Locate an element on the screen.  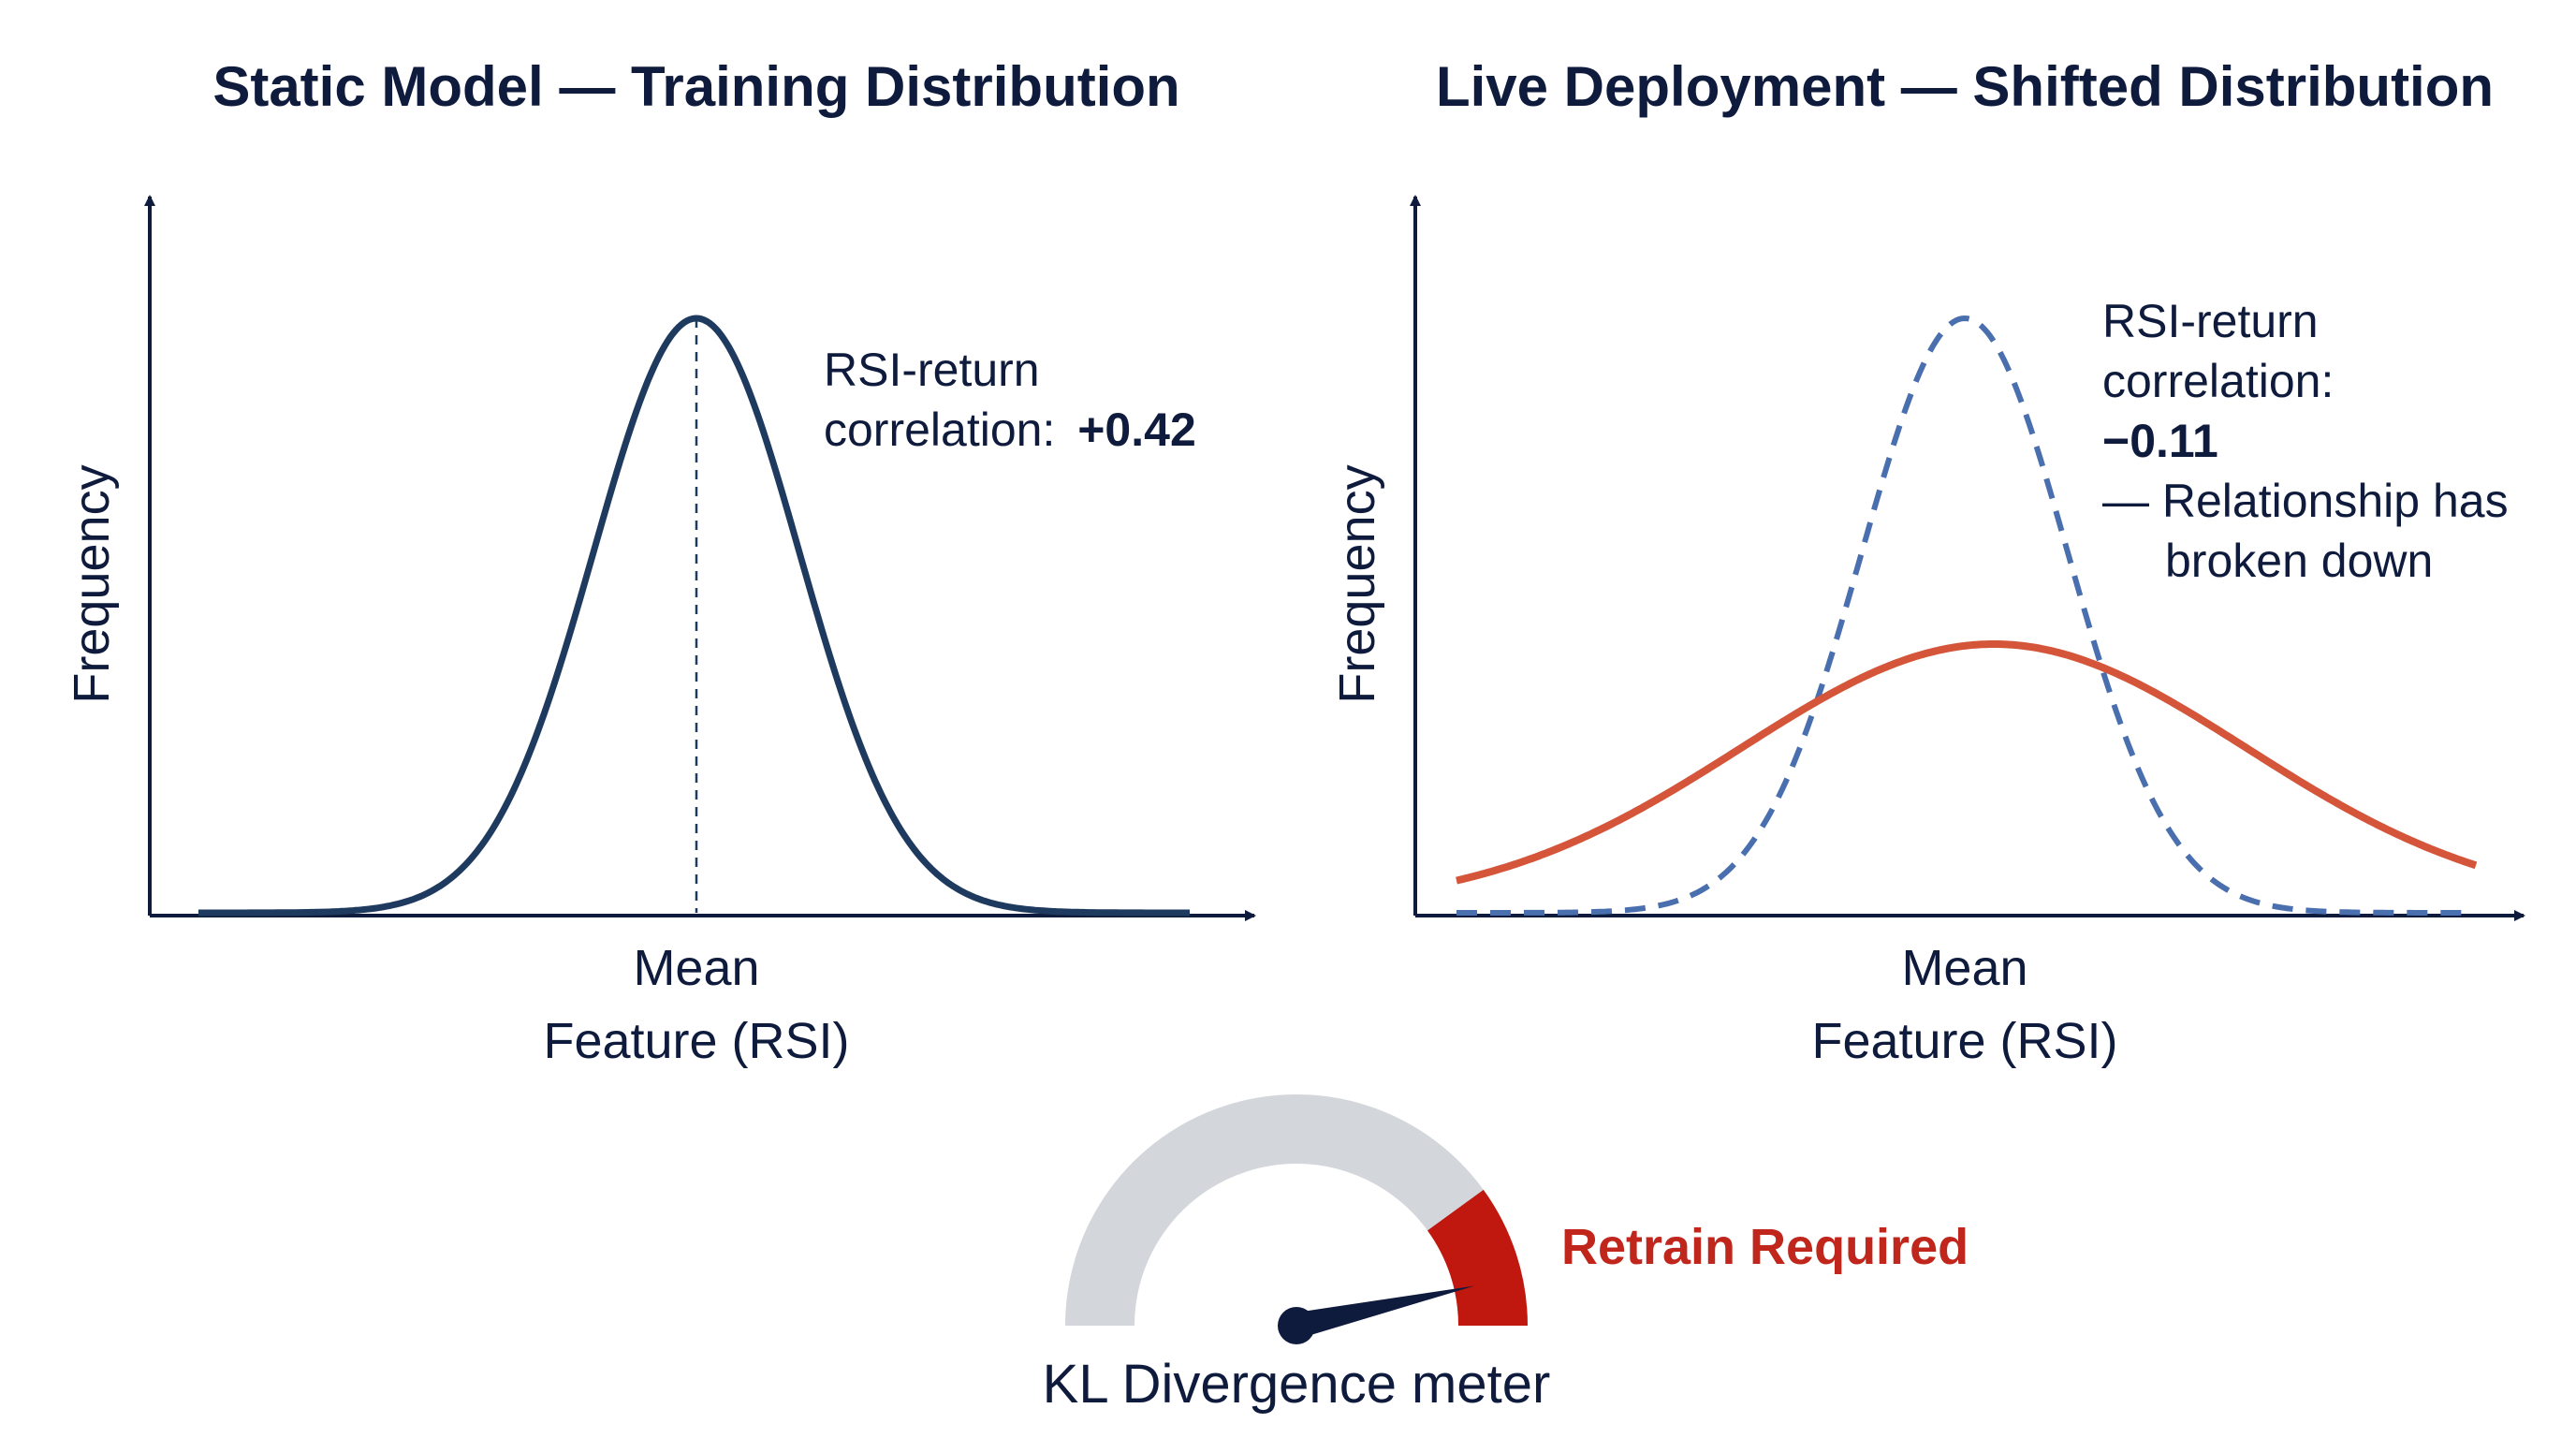
right-y-axis-label: Frequency is located at coordinates (1357, 583).